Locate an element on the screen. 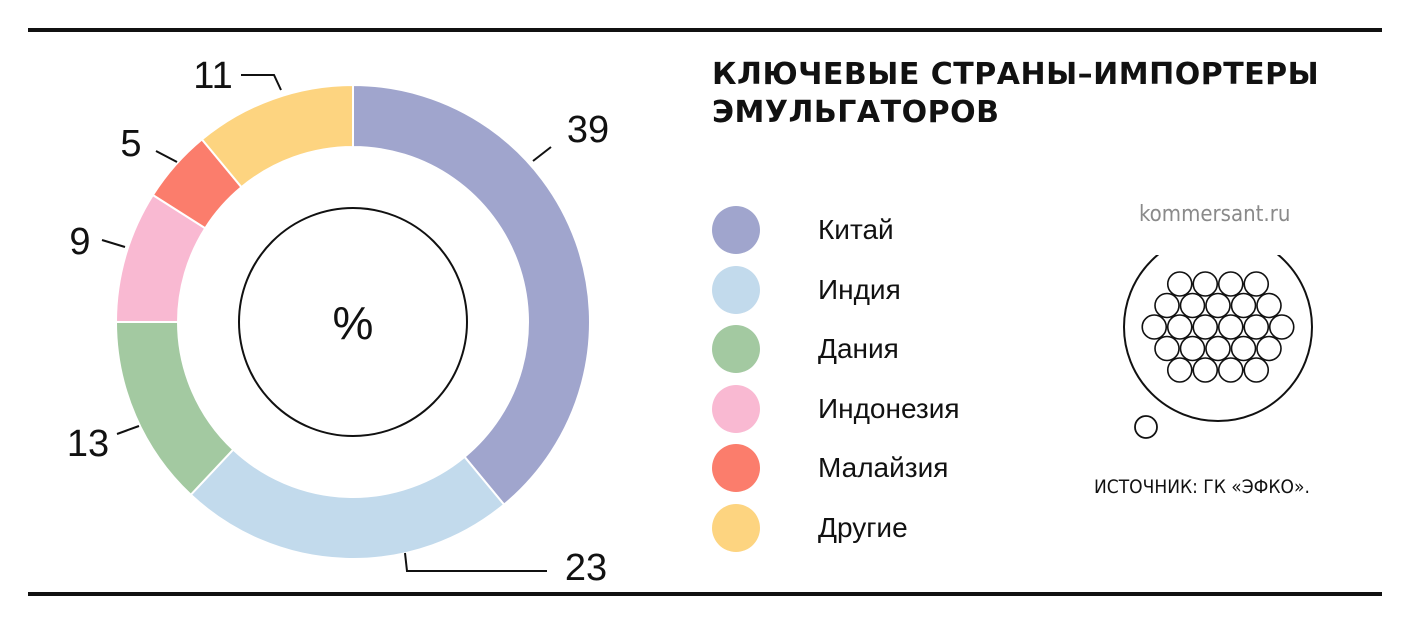 Image resolution: width=1406 pixels, height=624 pixels. data-label-china: 39 is located at coordinates (588, 130).